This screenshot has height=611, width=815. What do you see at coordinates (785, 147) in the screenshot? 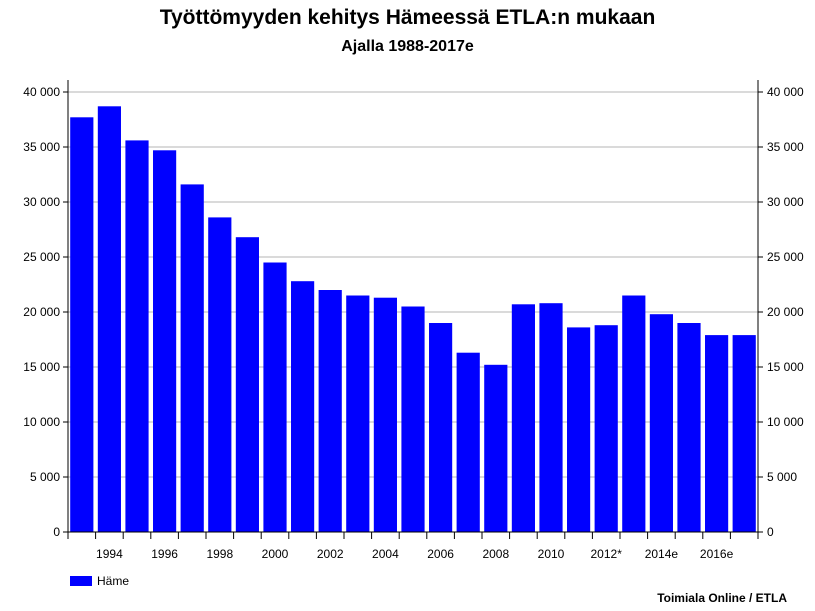
I see `y-tick-label-right: 35 000` at bounding box center [785, 147].